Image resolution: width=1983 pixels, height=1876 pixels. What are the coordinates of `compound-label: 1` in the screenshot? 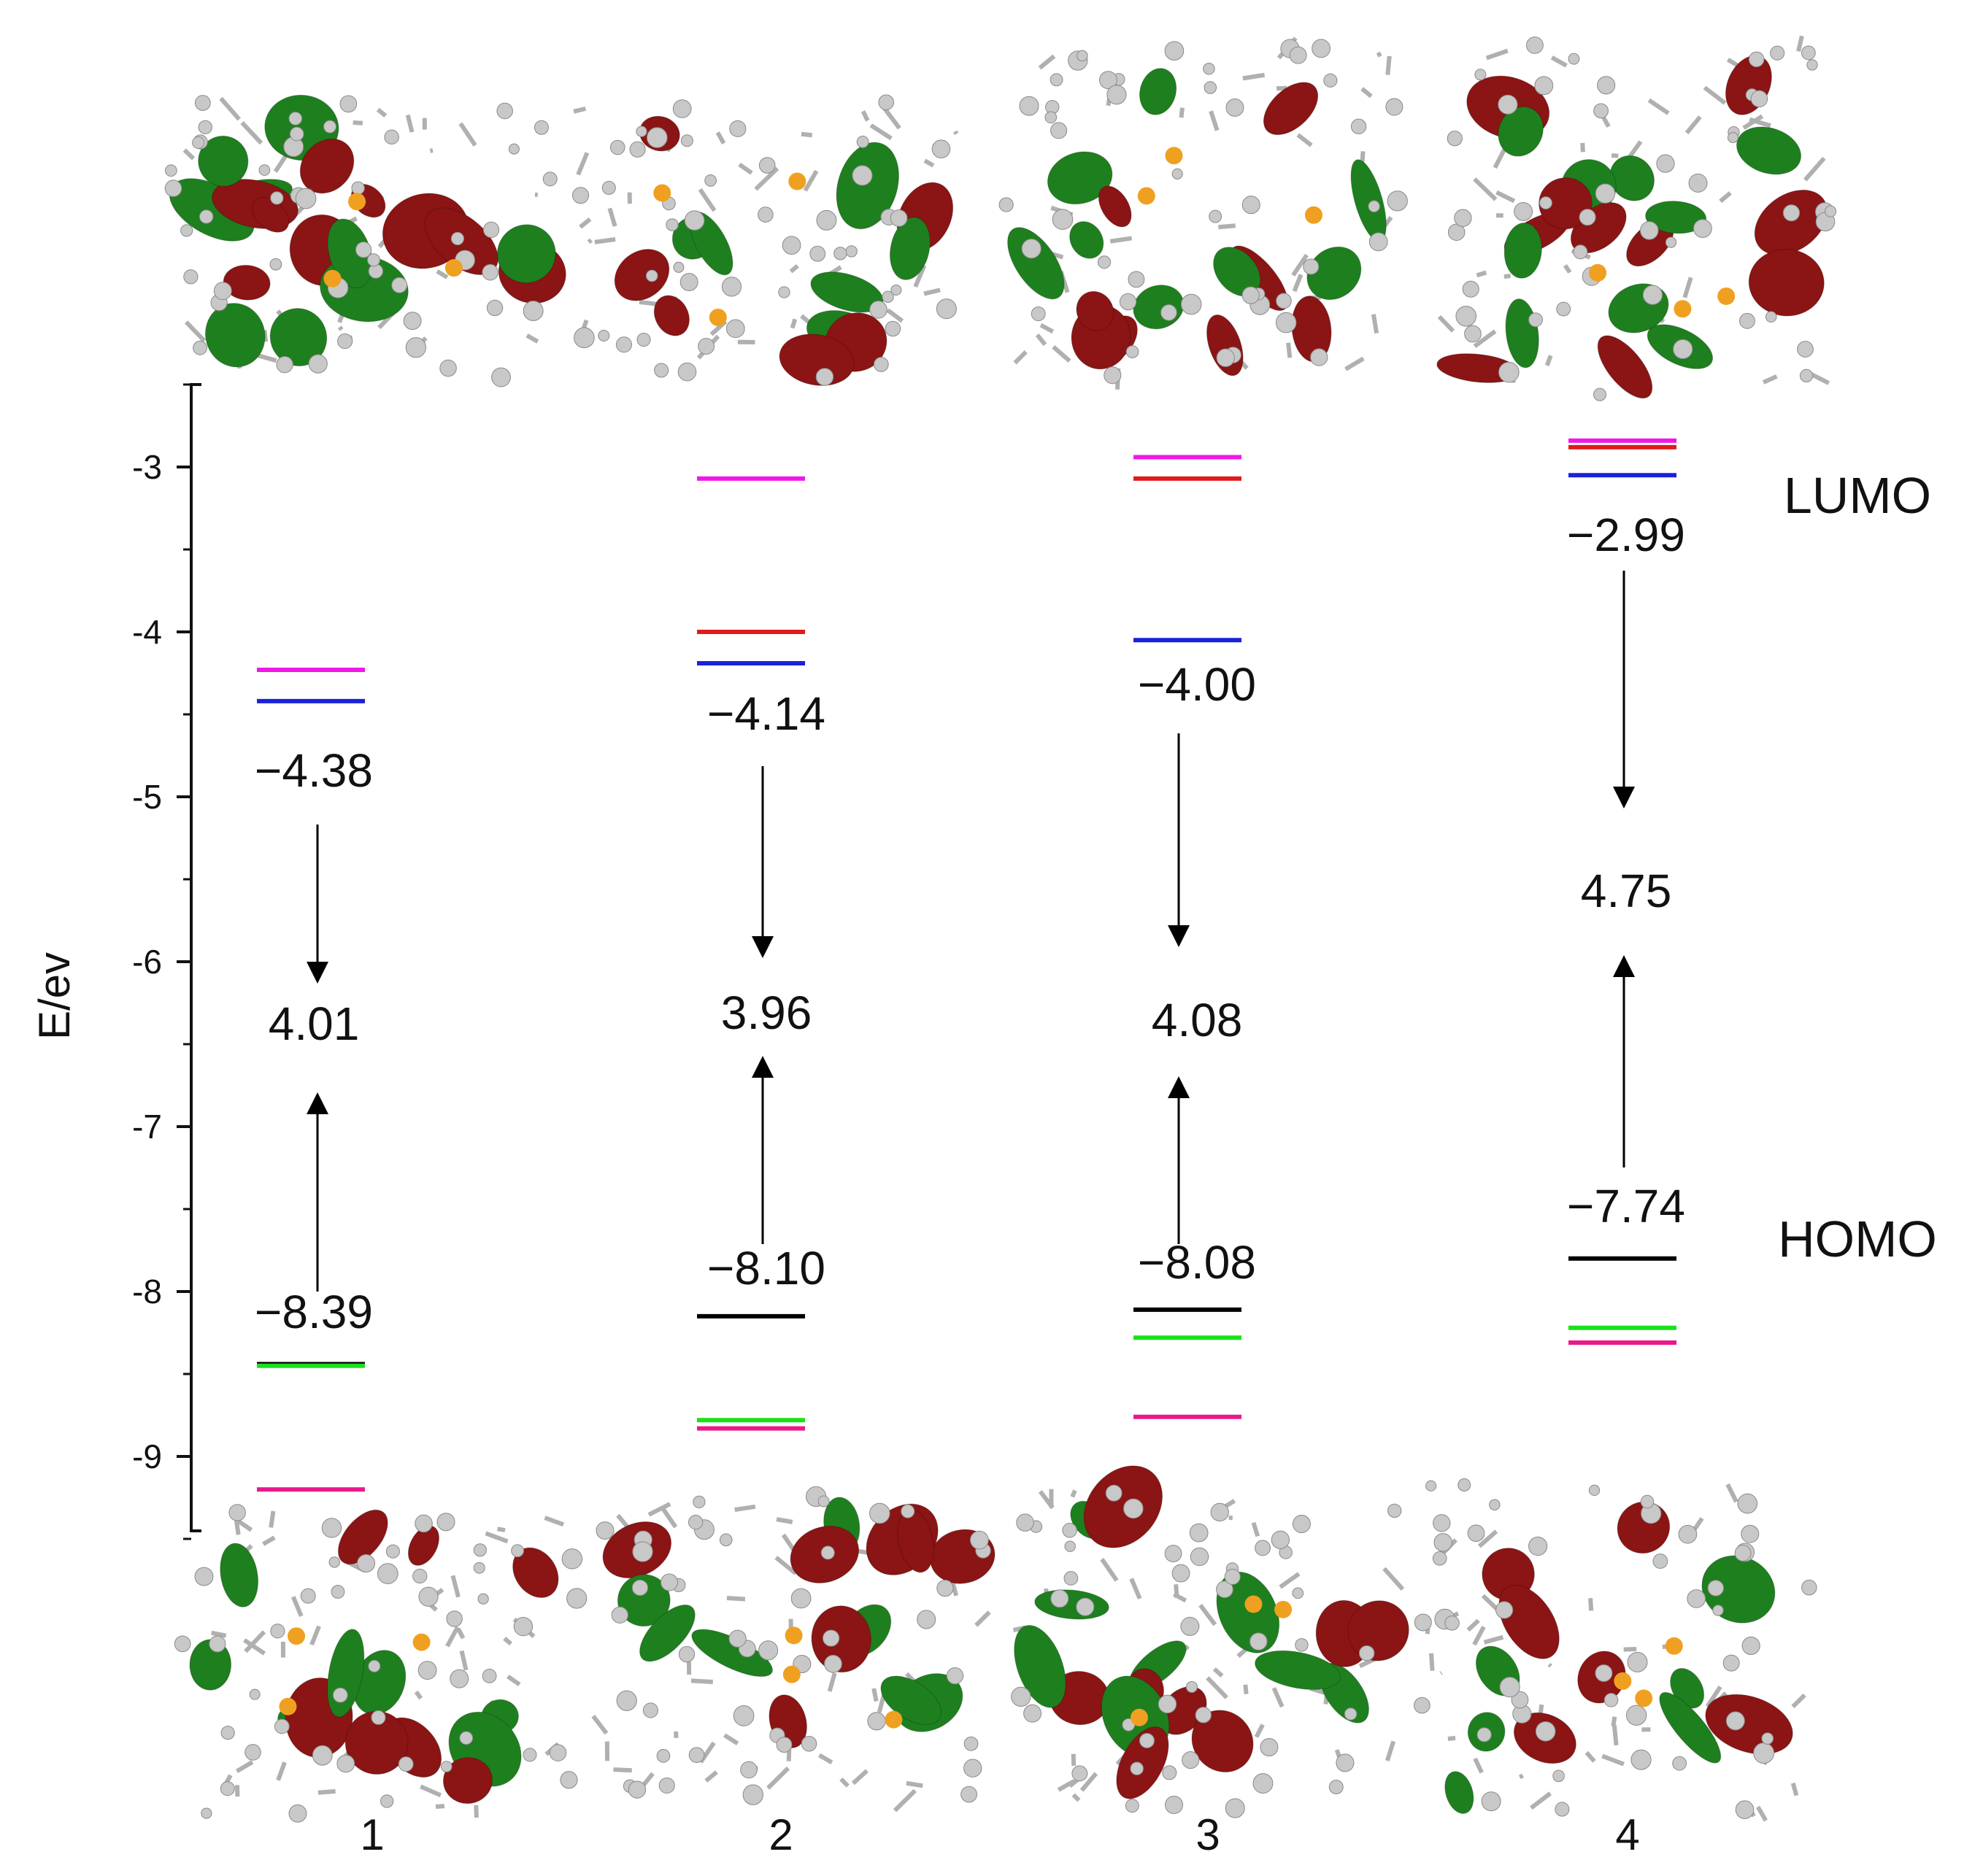 It's located at (372, 1834).